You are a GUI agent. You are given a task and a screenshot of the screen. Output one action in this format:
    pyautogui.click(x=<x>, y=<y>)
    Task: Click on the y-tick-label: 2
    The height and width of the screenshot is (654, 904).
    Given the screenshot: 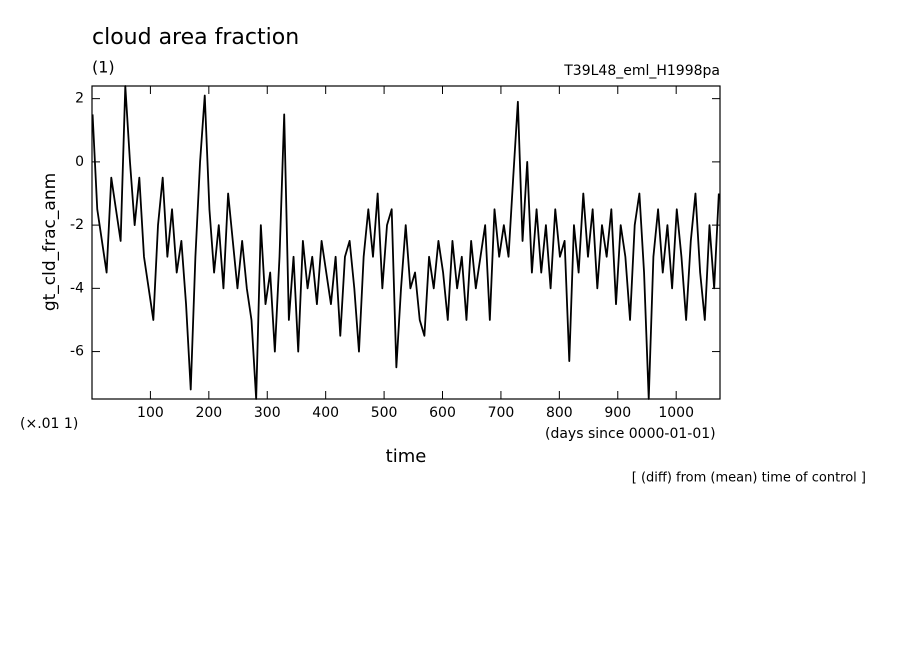 What is the action you would take?
    pyautogui.click(x=79, y=99)
    